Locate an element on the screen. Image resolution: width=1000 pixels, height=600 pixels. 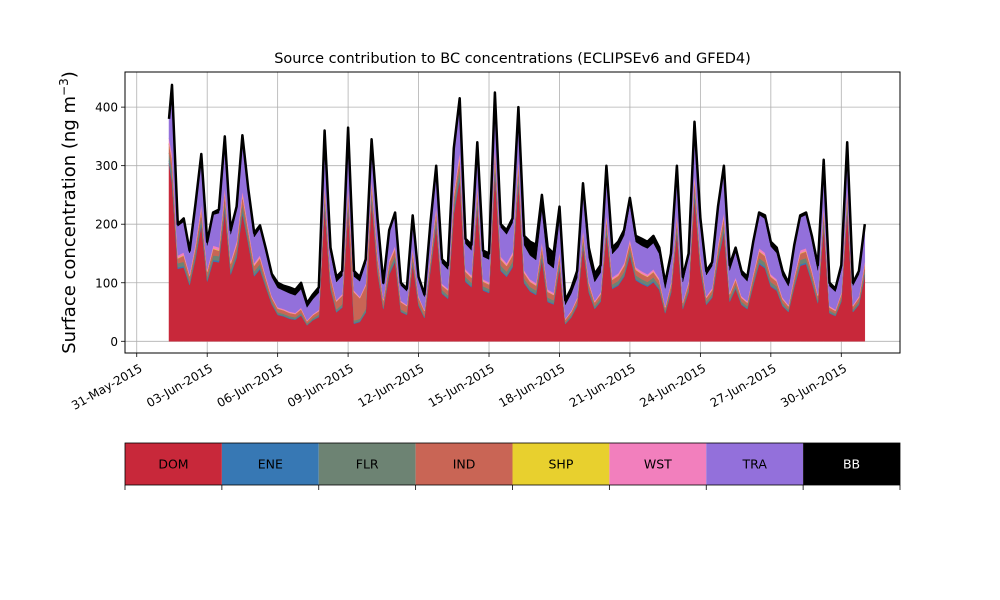
legend-swatch-wst is located at coordinates (658, 464).